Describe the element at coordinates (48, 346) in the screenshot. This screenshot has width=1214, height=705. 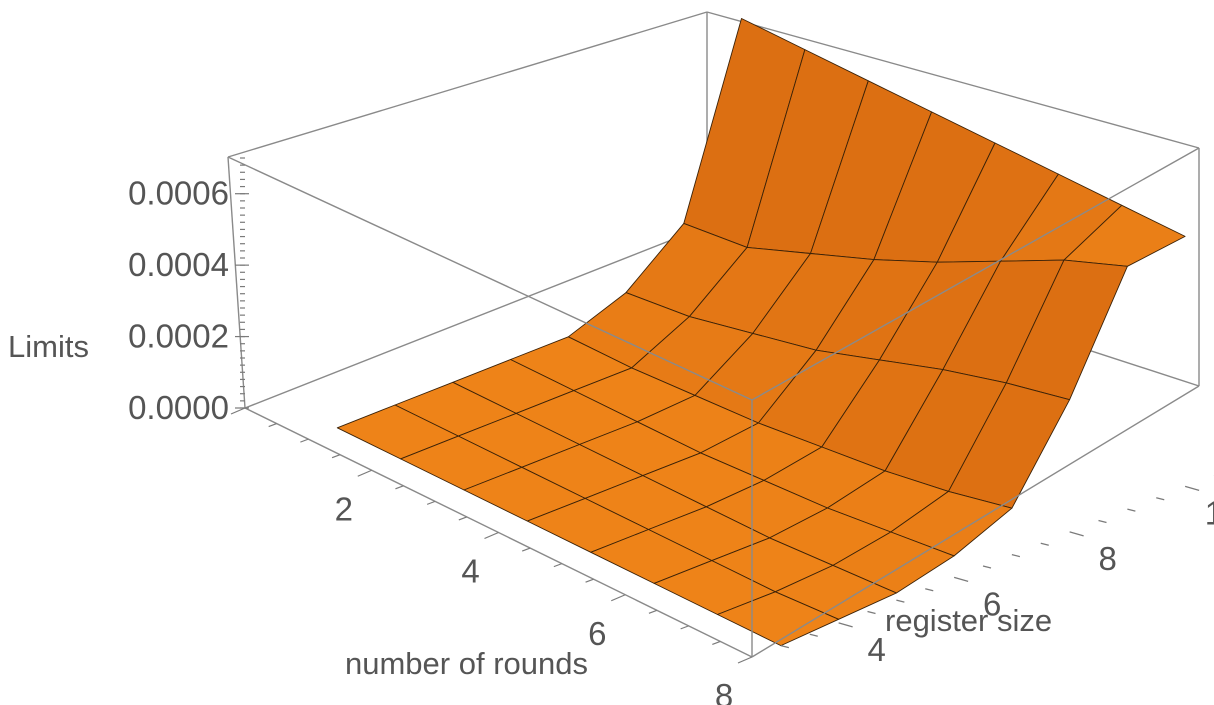
I see `z-axis-label: Limits` at that location.